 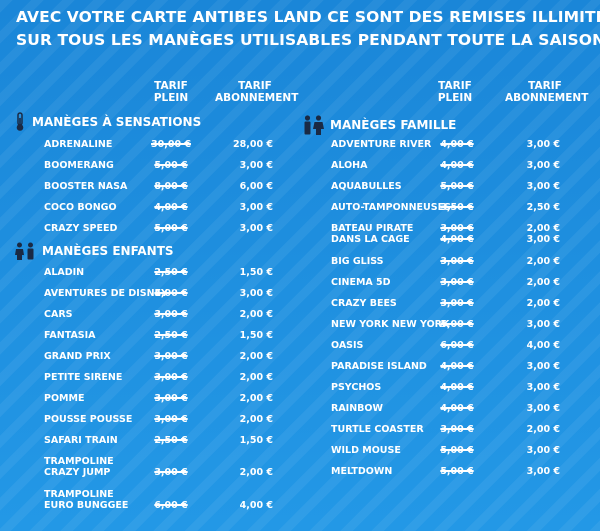 What do you see at coordinates (171, 186) in the screenshot?
I see `tarif-plein-price: 8,00 €` at bounding box center [171, 186].